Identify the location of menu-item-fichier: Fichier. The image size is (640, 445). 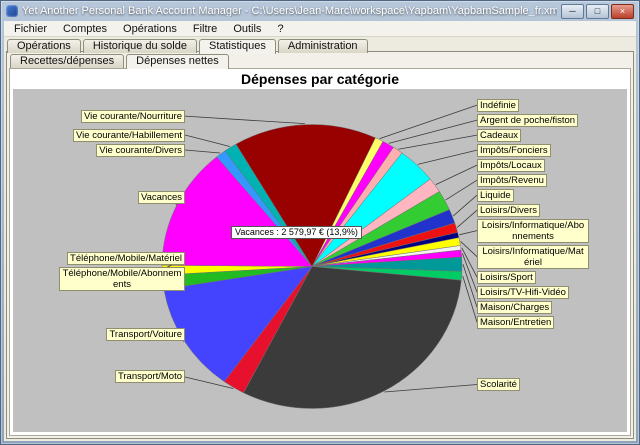
(31, 28).